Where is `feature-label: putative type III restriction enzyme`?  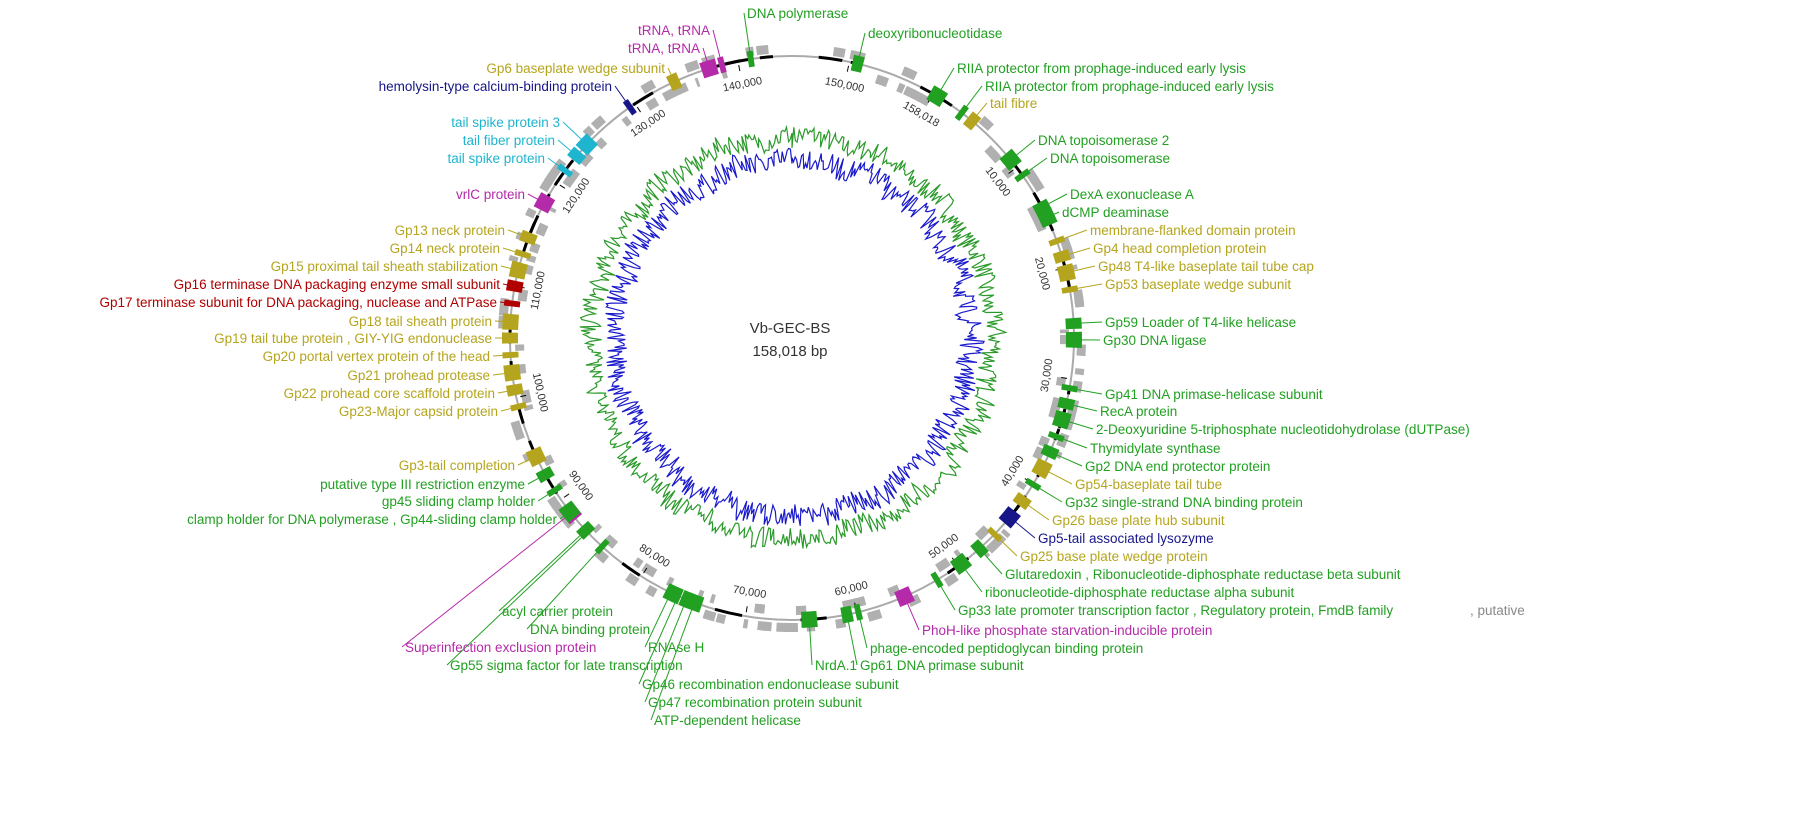
feature-label: putative type III restriction enzyme is located at coordinates (422, 484).